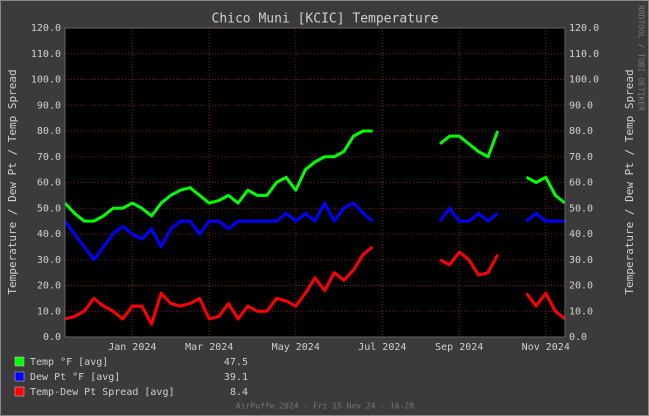  What do you see at coordinates (12, 181) in the screenshot?
I see `y-axis-label: Temperature / Dew Pt / Temp Spread` at bounding box center [12, 181].